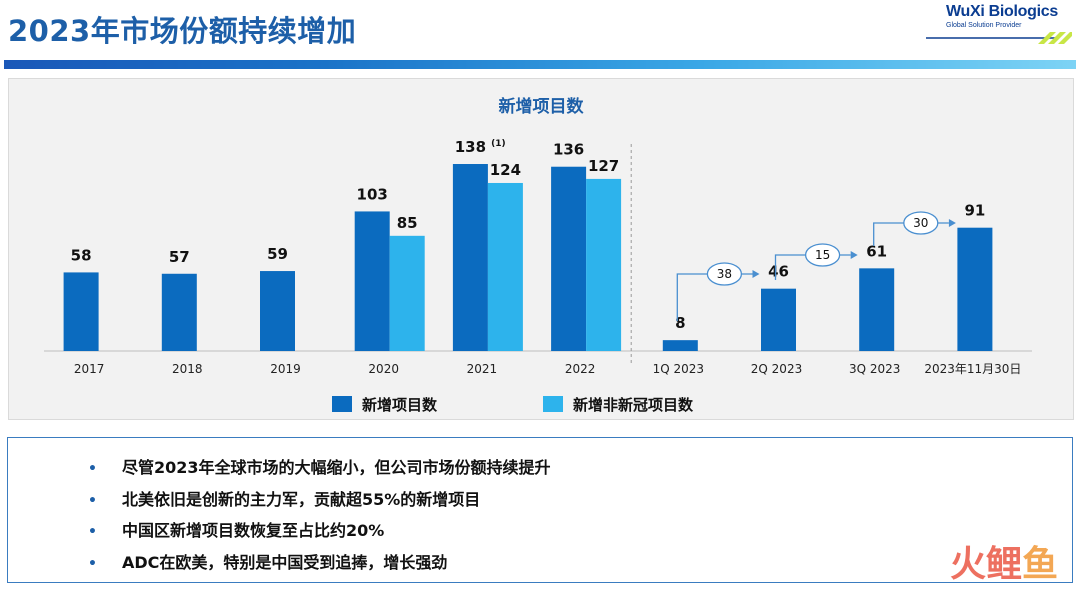 The width and height of the screenshot is (1080, 591). What do you see at coordinates (580, 369) in the screenshot?
I see `x-tick-label-2022: 2022` at bounding box center [580, 369].